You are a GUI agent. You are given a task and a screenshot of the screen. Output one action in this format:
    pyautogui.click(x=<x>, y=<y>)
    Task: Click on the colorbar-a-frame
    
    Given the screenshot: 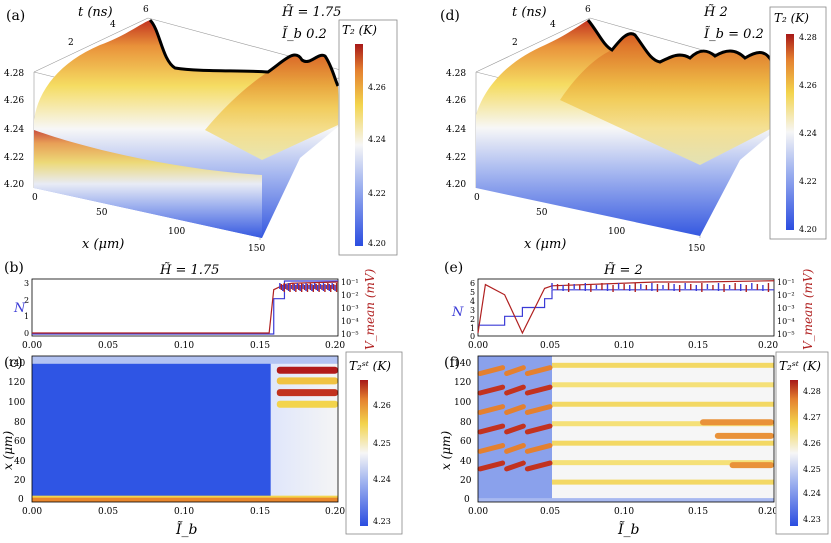 What is the action you would take?
    pyautogui.click(x=368, y=137)
    